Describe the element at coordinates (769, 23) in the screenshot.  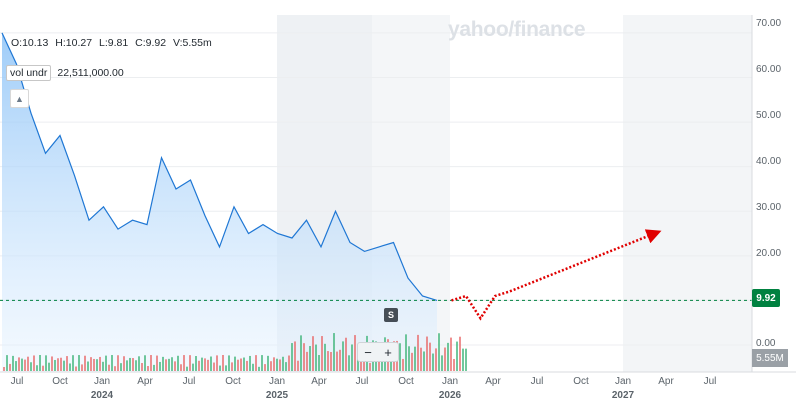
I see `y-tick: 70.00` at that location.